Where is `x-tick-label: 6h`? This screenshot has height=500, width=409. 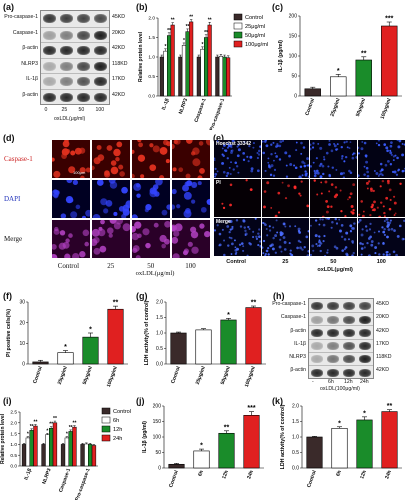
x-tick-label: 6h is located at coordinates (201, 474).